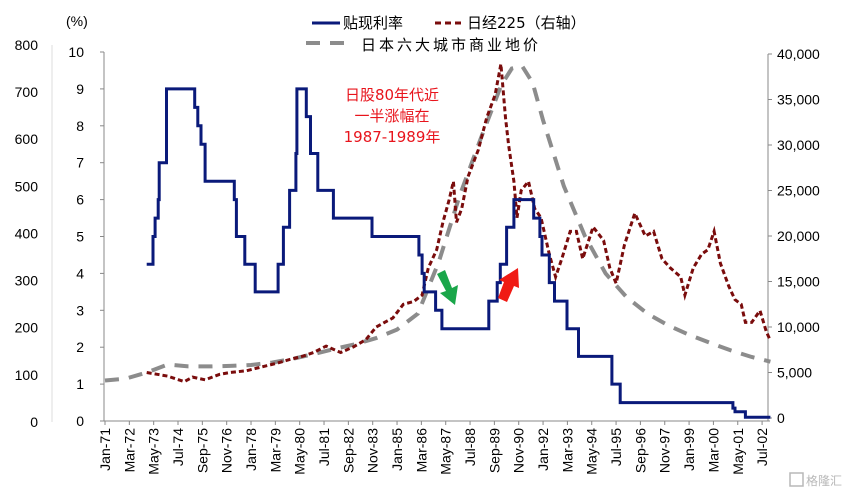 This screenshot has height=499, width=848. What do you see at coordinates (446, 451) in the screenshot?
I see `x-tick-label: May-87` at bounding box center [446, 451].